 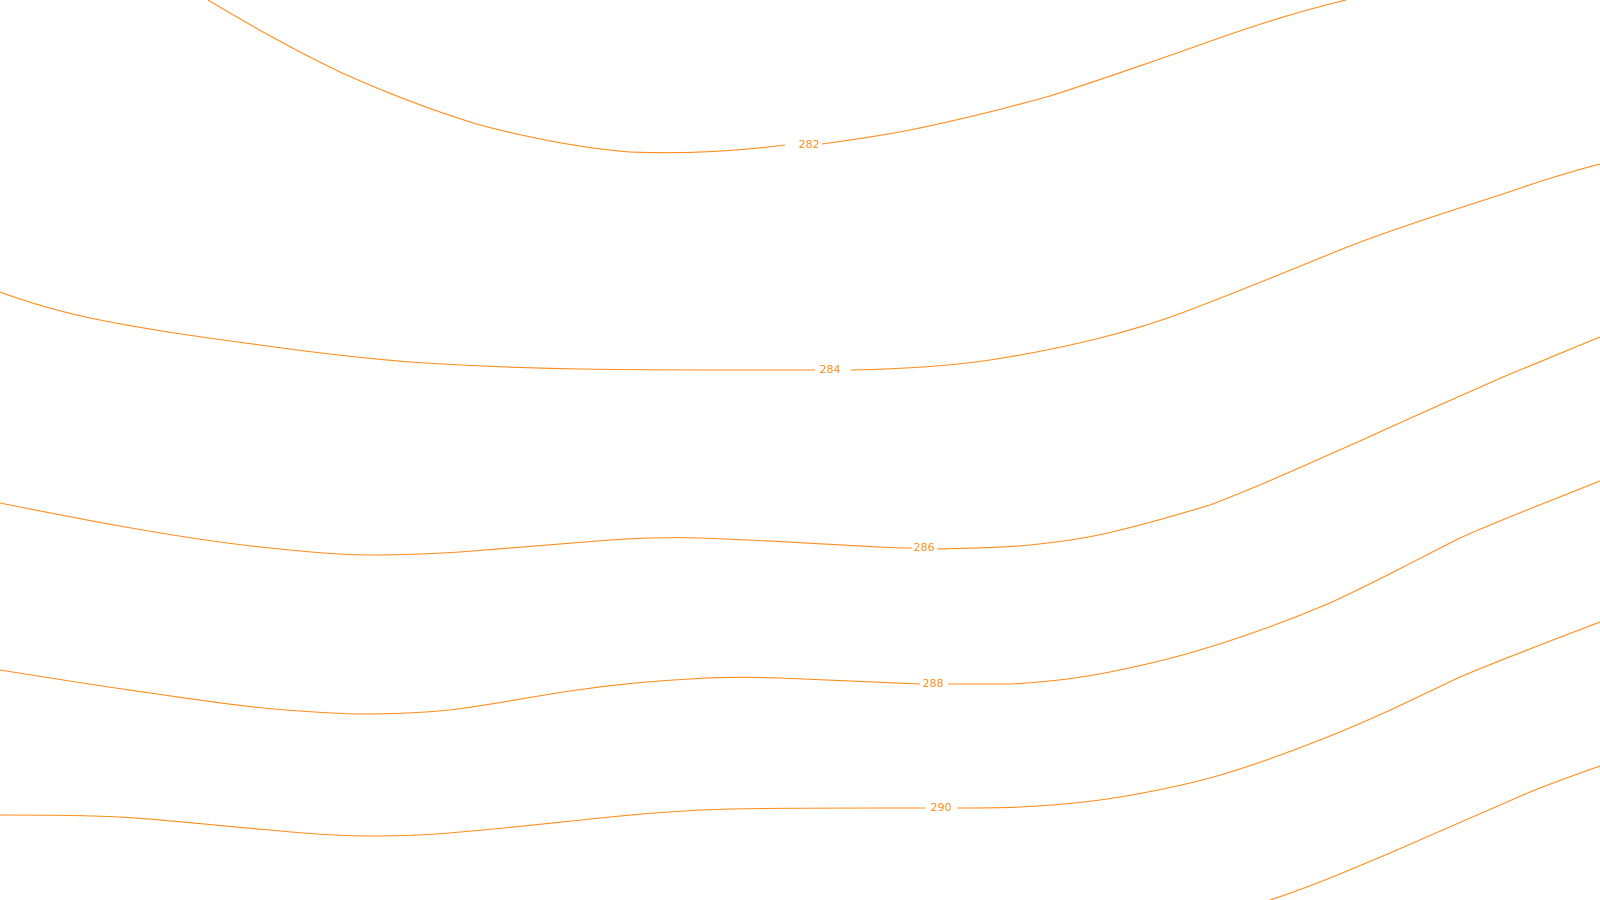 What do you see at coordinates (1268, 443) in the screenshot?
I see `contour-line-286-right` at bounding box center [1268, 443].